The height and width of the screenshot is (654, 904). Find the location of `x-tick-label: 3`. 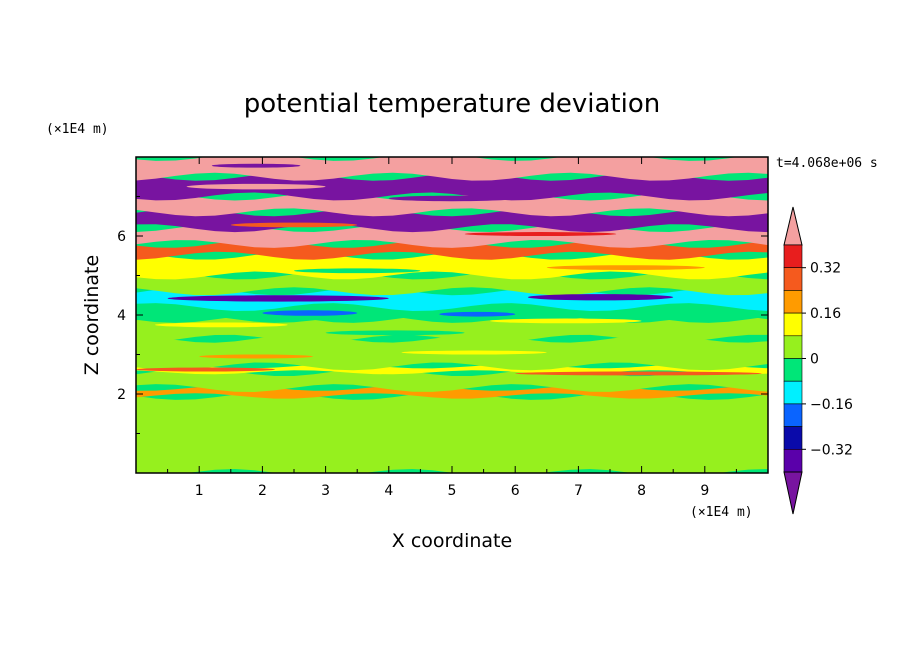

x-tick-label: 3 is located at coordinates (325, 491).